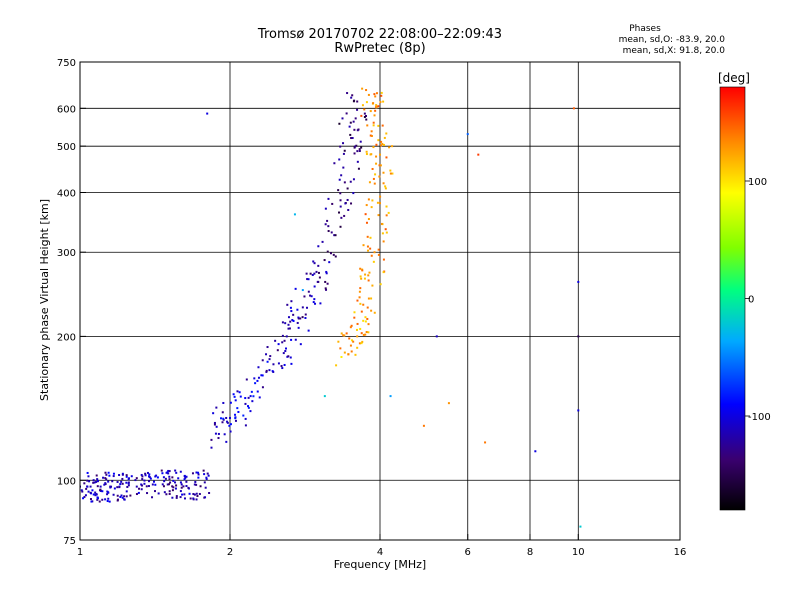  Describe the element at coordinates (680, 552) in the screenshot. I see `x-tick-label: 16` at that location.